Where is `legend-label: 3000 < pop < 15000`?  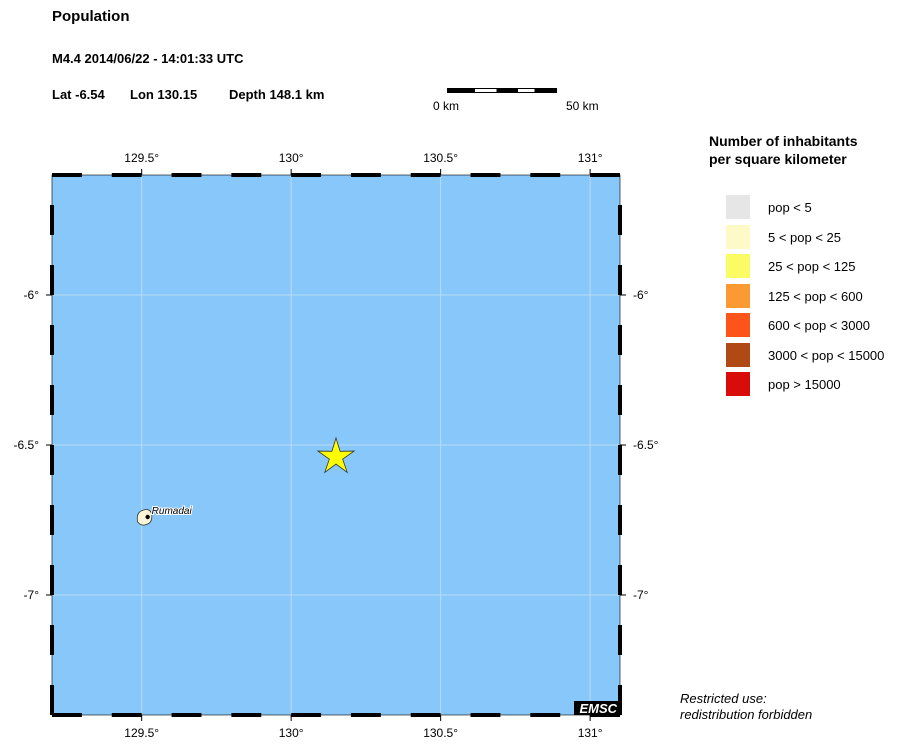
legend-label: 3000 < pop < 15000 is located at coordinates (826, 355).